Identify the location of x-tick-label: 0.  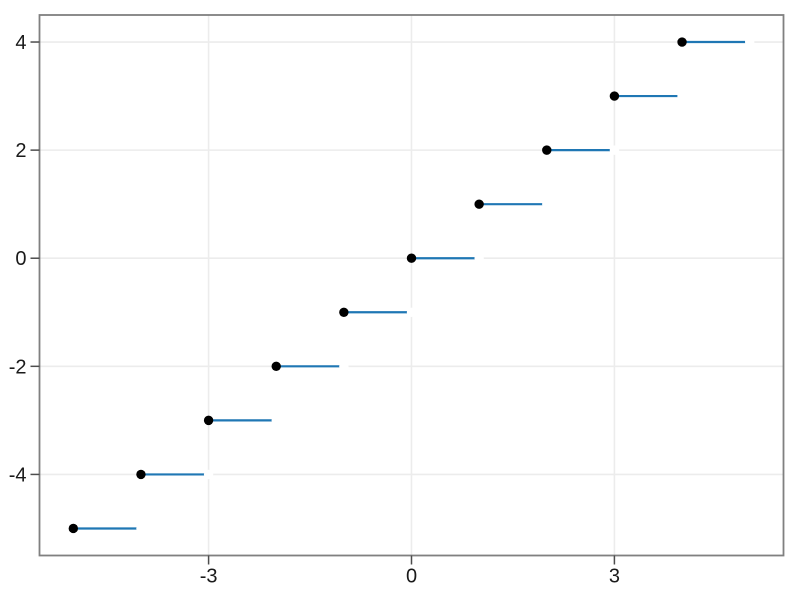
(411, 577).